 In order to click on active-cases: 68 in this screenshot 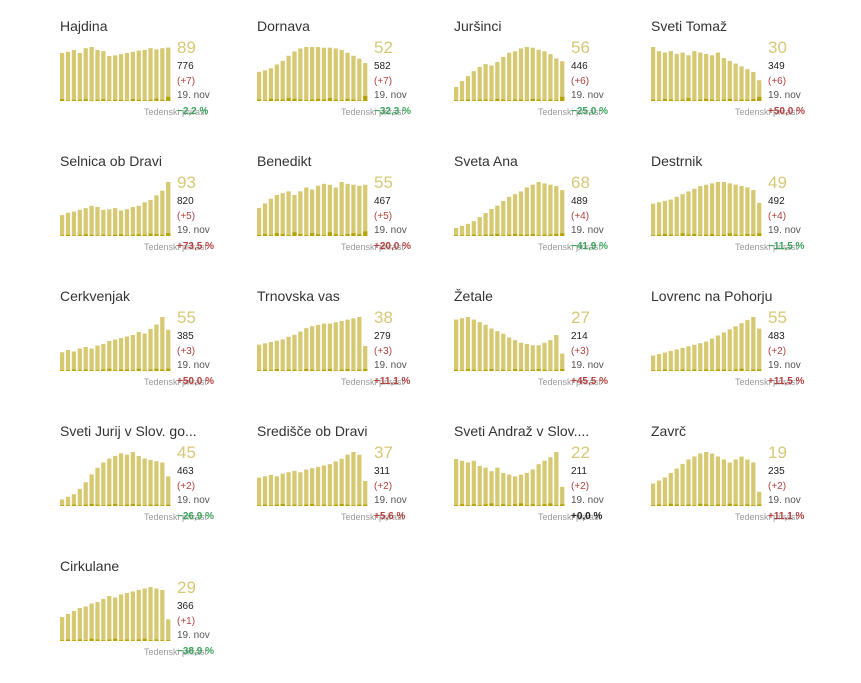, I will do `click(580, 182)`.